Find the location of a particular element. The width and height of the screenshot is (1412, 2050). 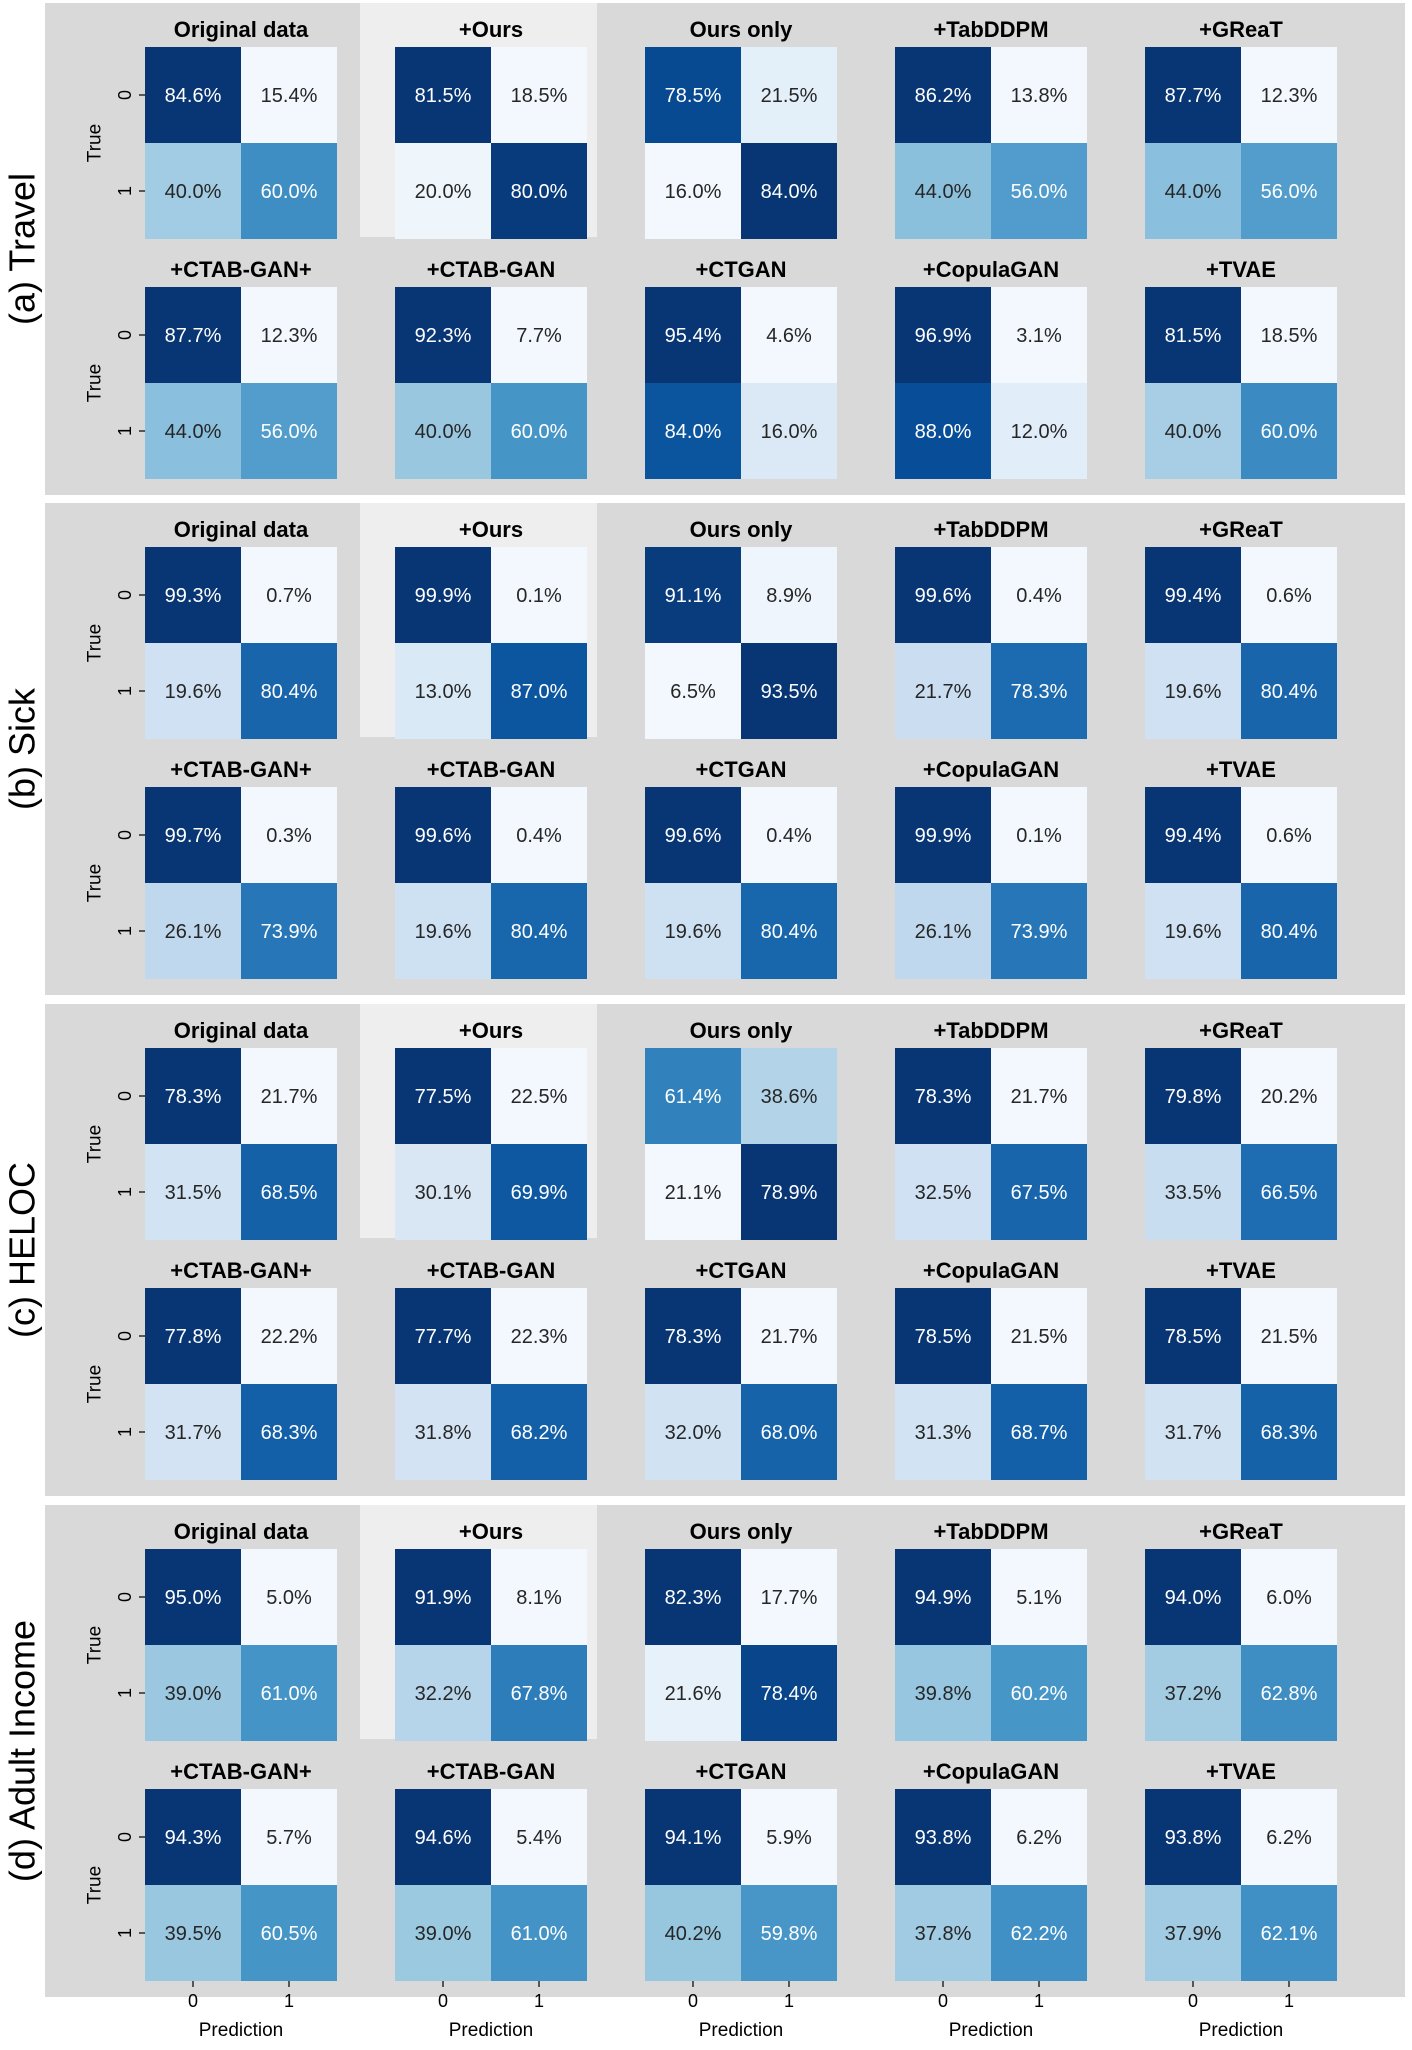

cell-value-label: 38.6% is located at coordinates (789, 1097).